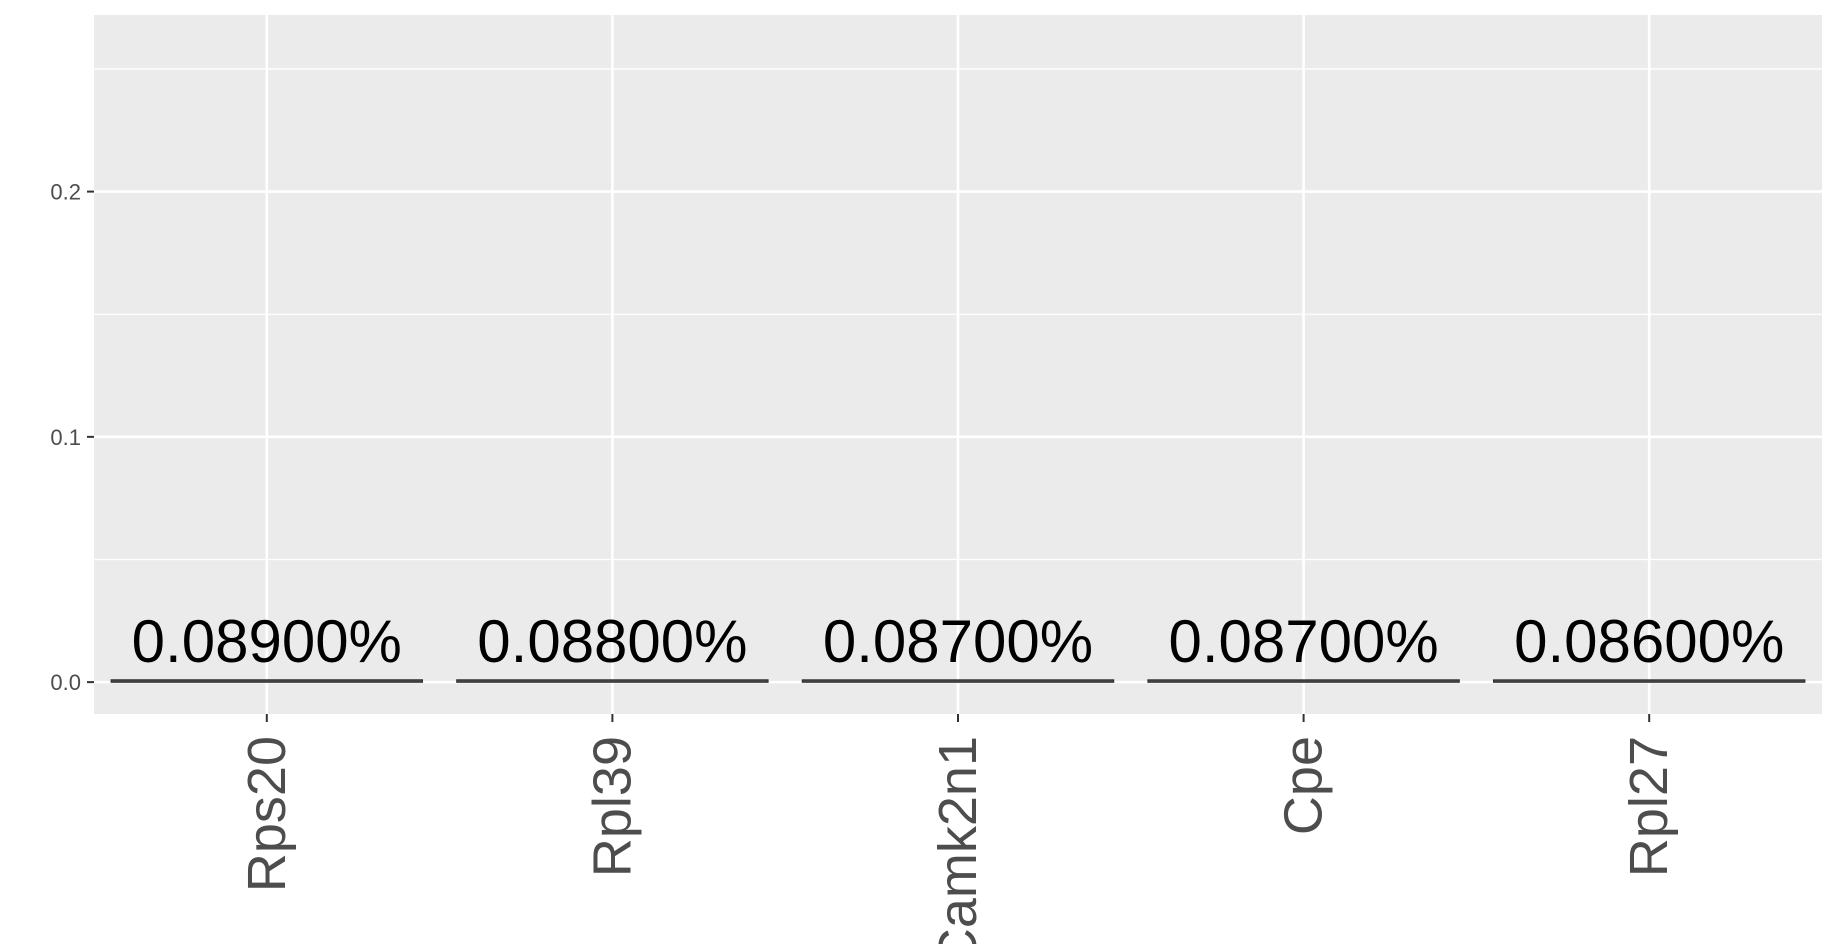 Image resolution: width=1840 pixels, height=944 pixels. What do you see at coordinates (958, 840) in the screenshot?
I see `x-tick-label: Camk2n1` at bounding box center [958, 840].